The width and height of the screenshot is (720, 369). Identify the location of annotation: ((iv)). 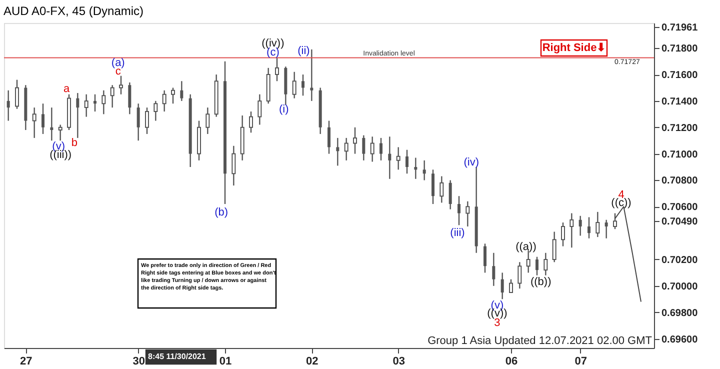
(273, 43).